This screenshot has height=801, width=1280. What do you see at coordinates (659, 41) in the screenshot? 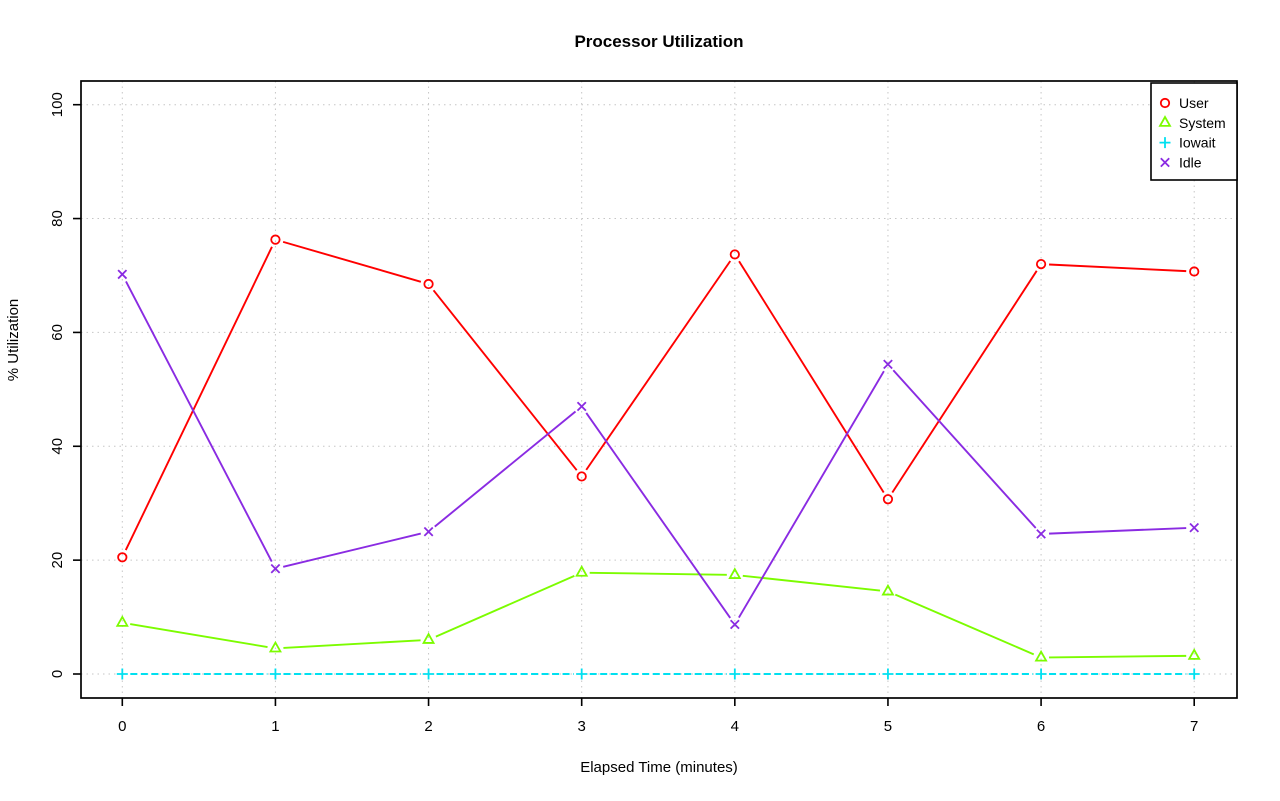
I see `chart-title: Processor Utilization` at bounding box center [659, 41].